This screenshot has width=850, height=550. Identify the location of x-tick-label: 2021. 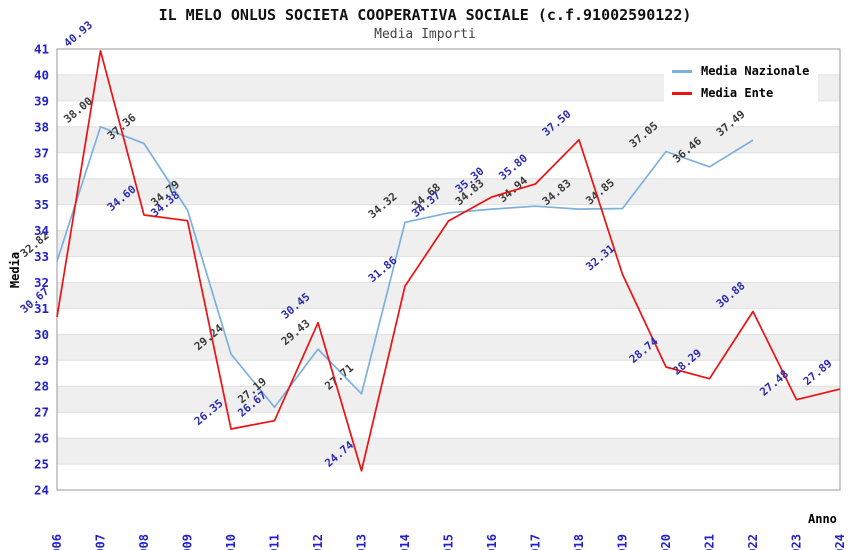
(710, 542).